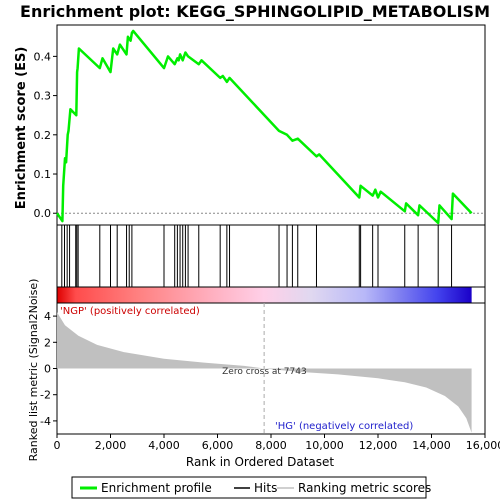  I want to click on color-bar-fill, so click(264, 295).